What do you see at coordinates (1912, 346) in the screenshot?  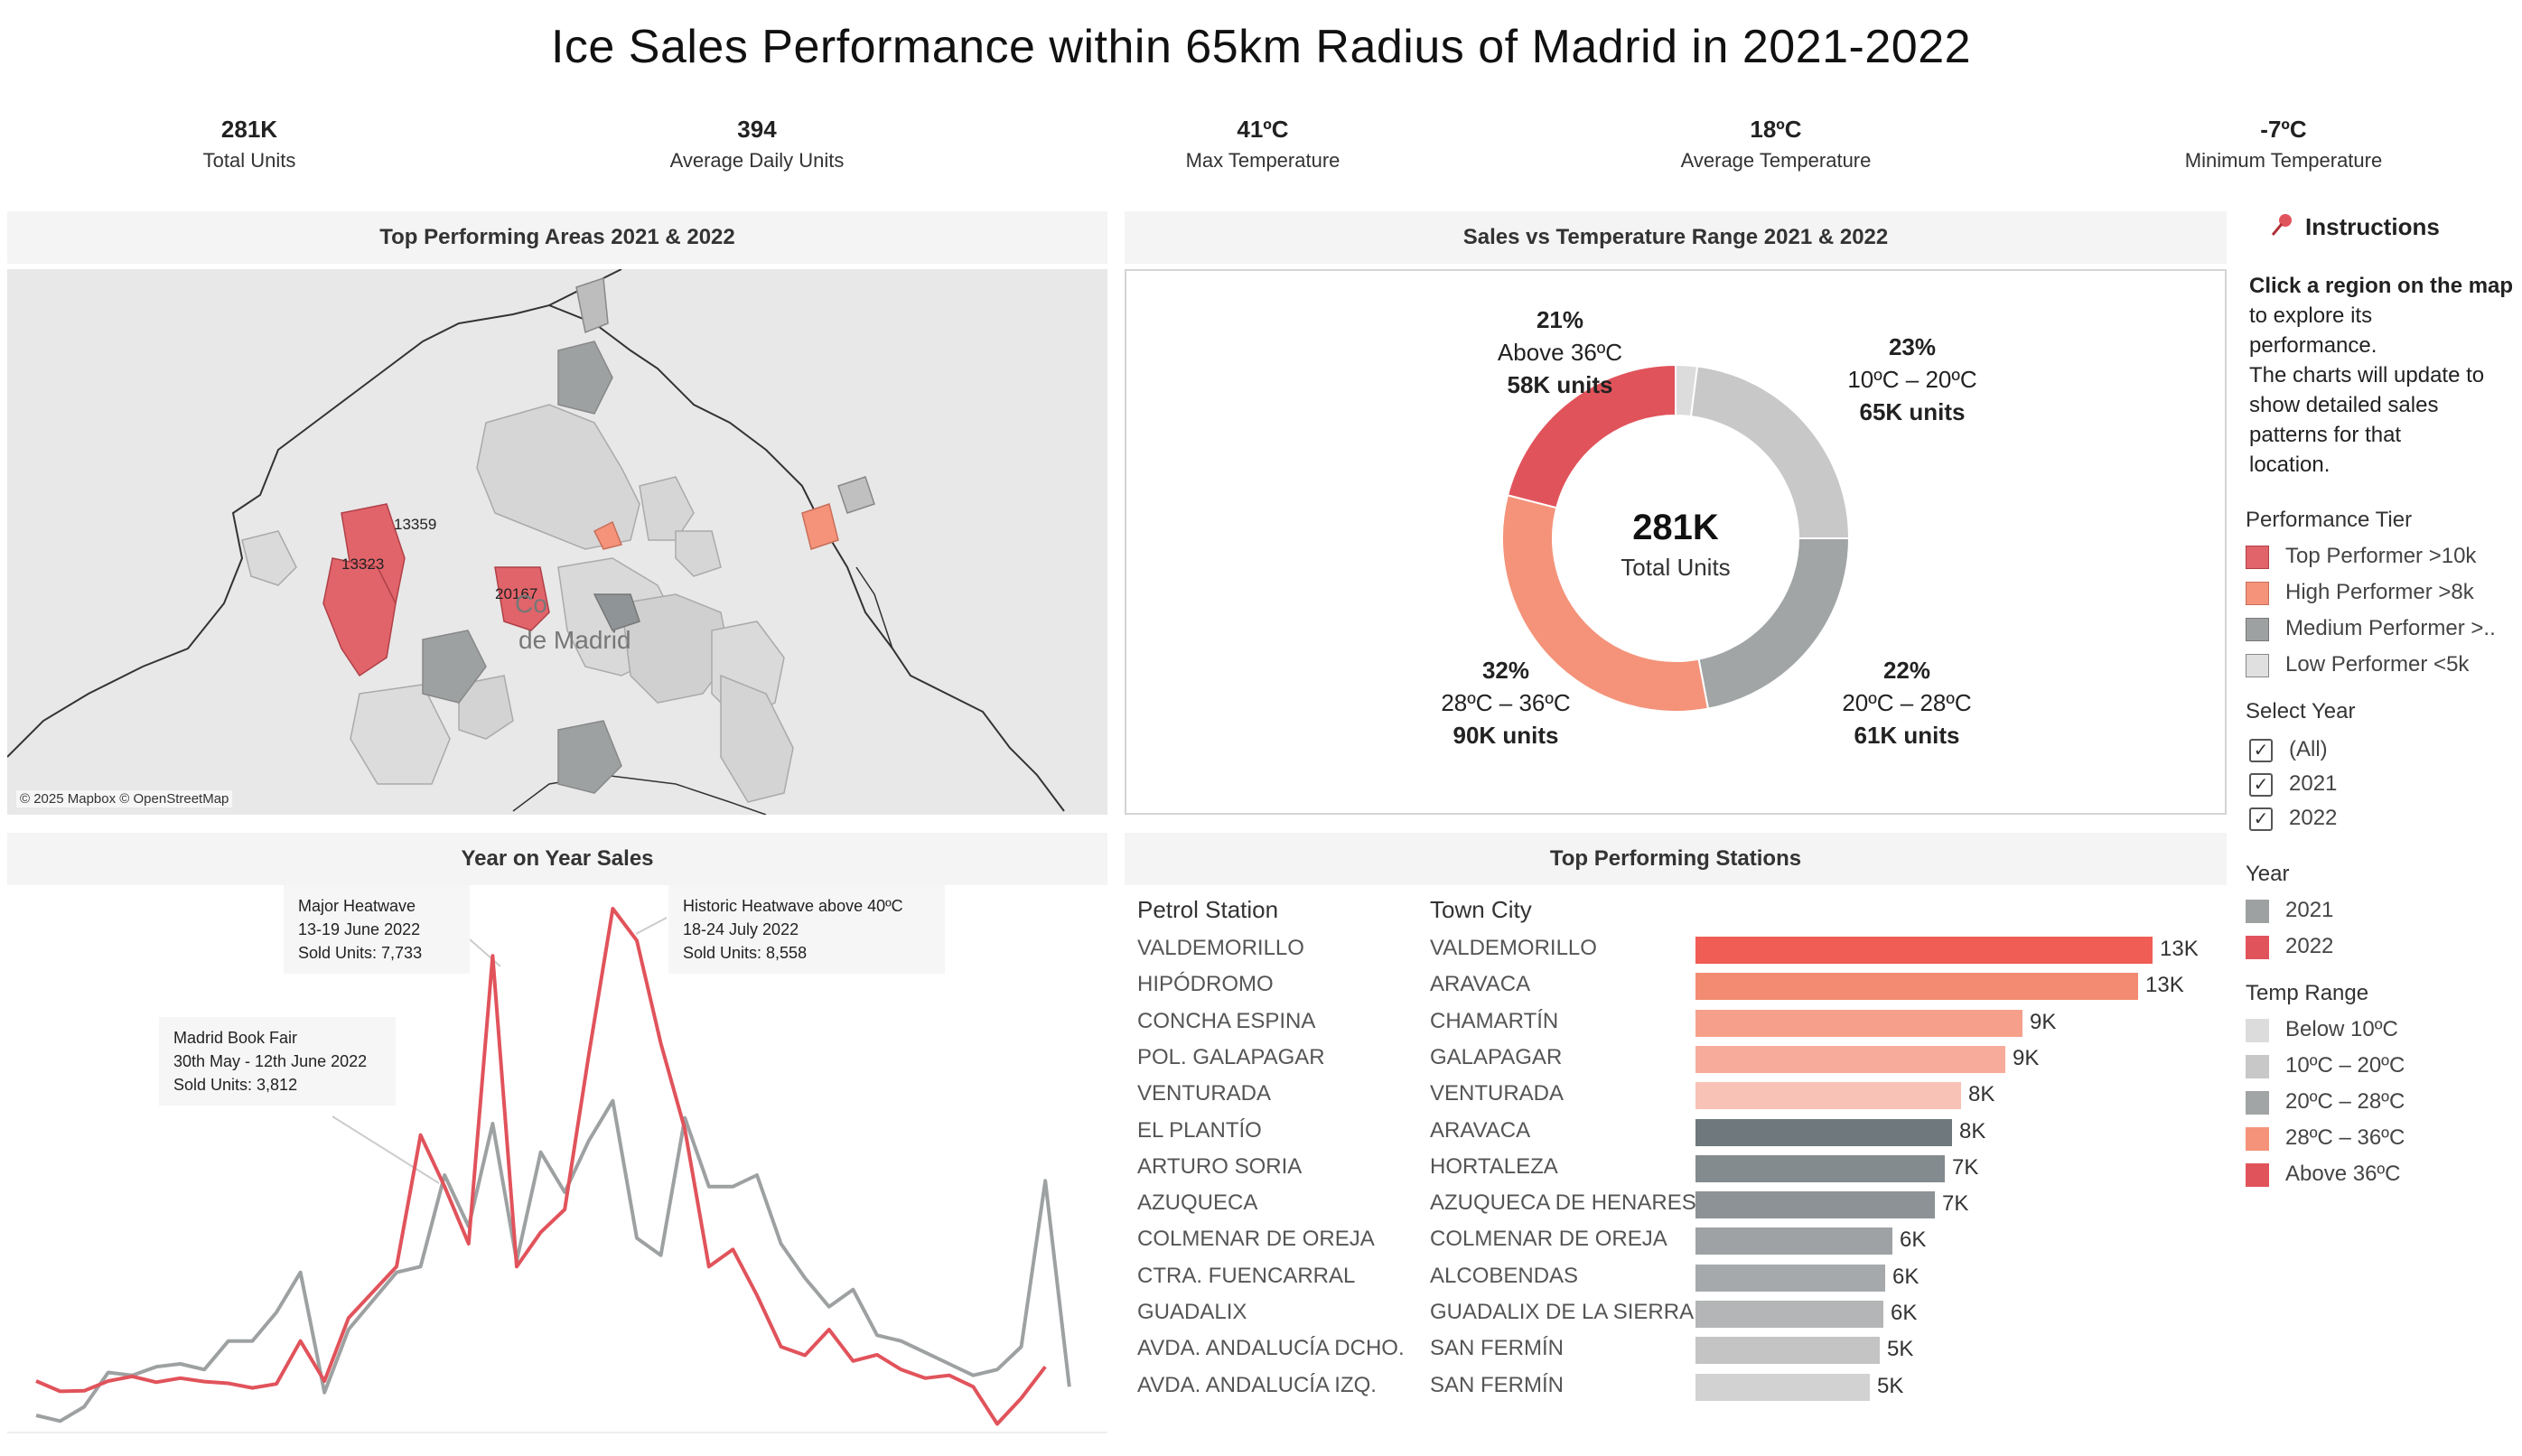 I see `segment-pct: 23%` at bounding box center [1912, 346].